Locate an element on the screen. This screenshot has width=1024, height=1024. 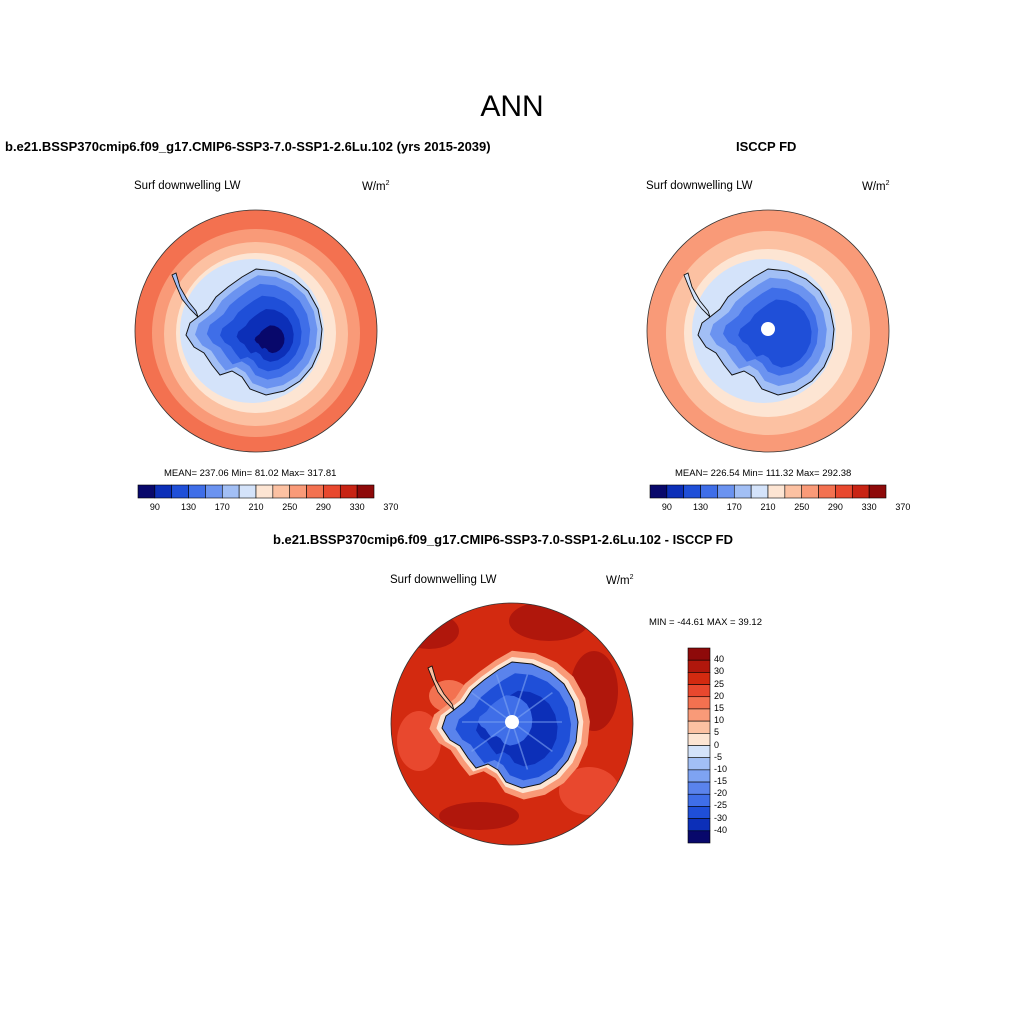
panel-3-units-label: W/m2 is located at coordinates (620, 580).